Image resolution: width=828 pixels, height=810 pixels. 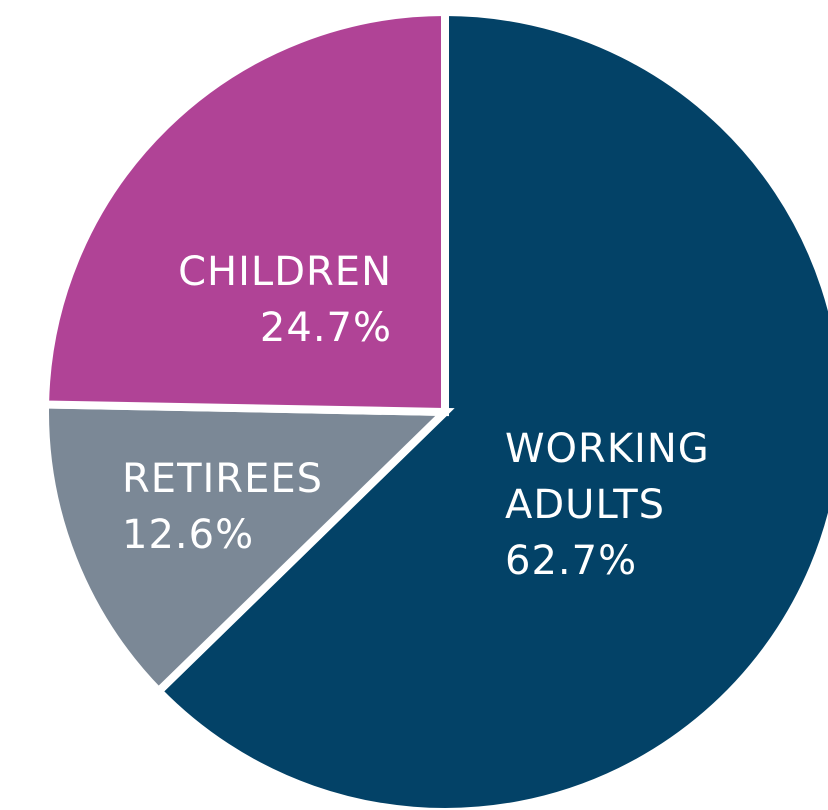 I want to click on slice-label-working-adults: WORKING ADULTS 62.7%, so click(x=607, y=505).